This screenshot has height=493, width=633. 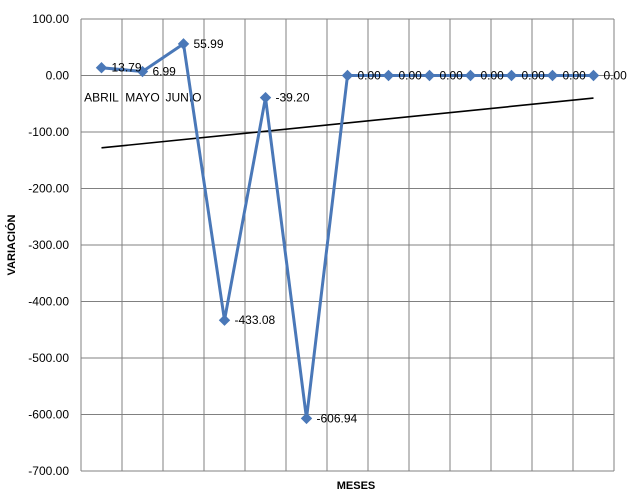 What do you see at coordinates (48, 415) in the screenshot?
I see `y-tick-label: -600.00` at bounding box center [48, 415].